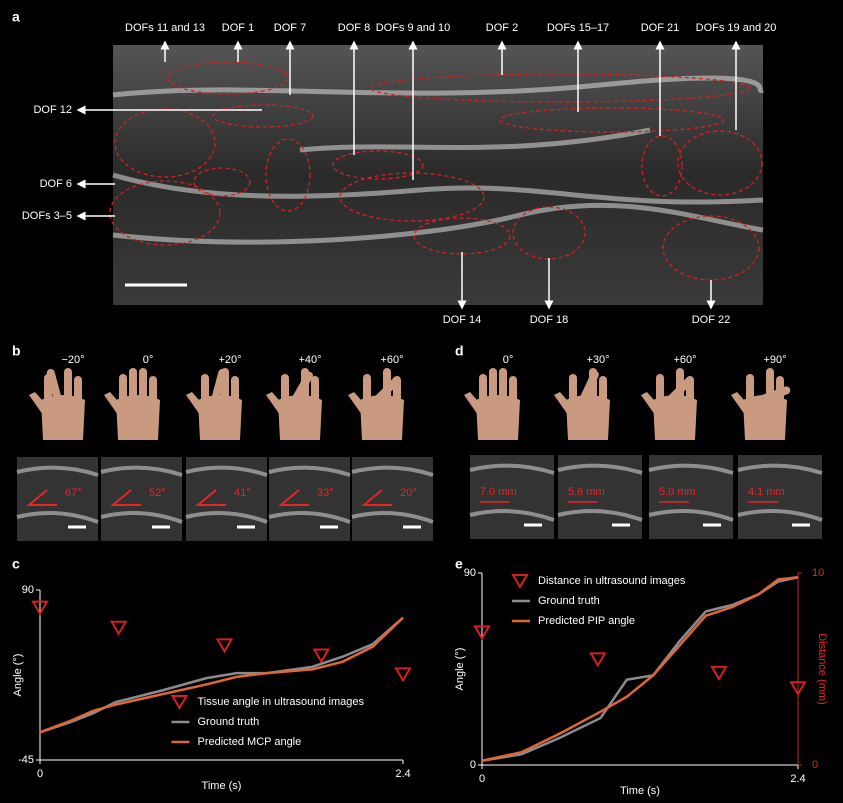 Image resolution: width=843 pixels, height=803 pixels. What do you see at coordinates (16, 17) in the screenshot?
I see `panel-label: a` at bounding box center [16, 17].